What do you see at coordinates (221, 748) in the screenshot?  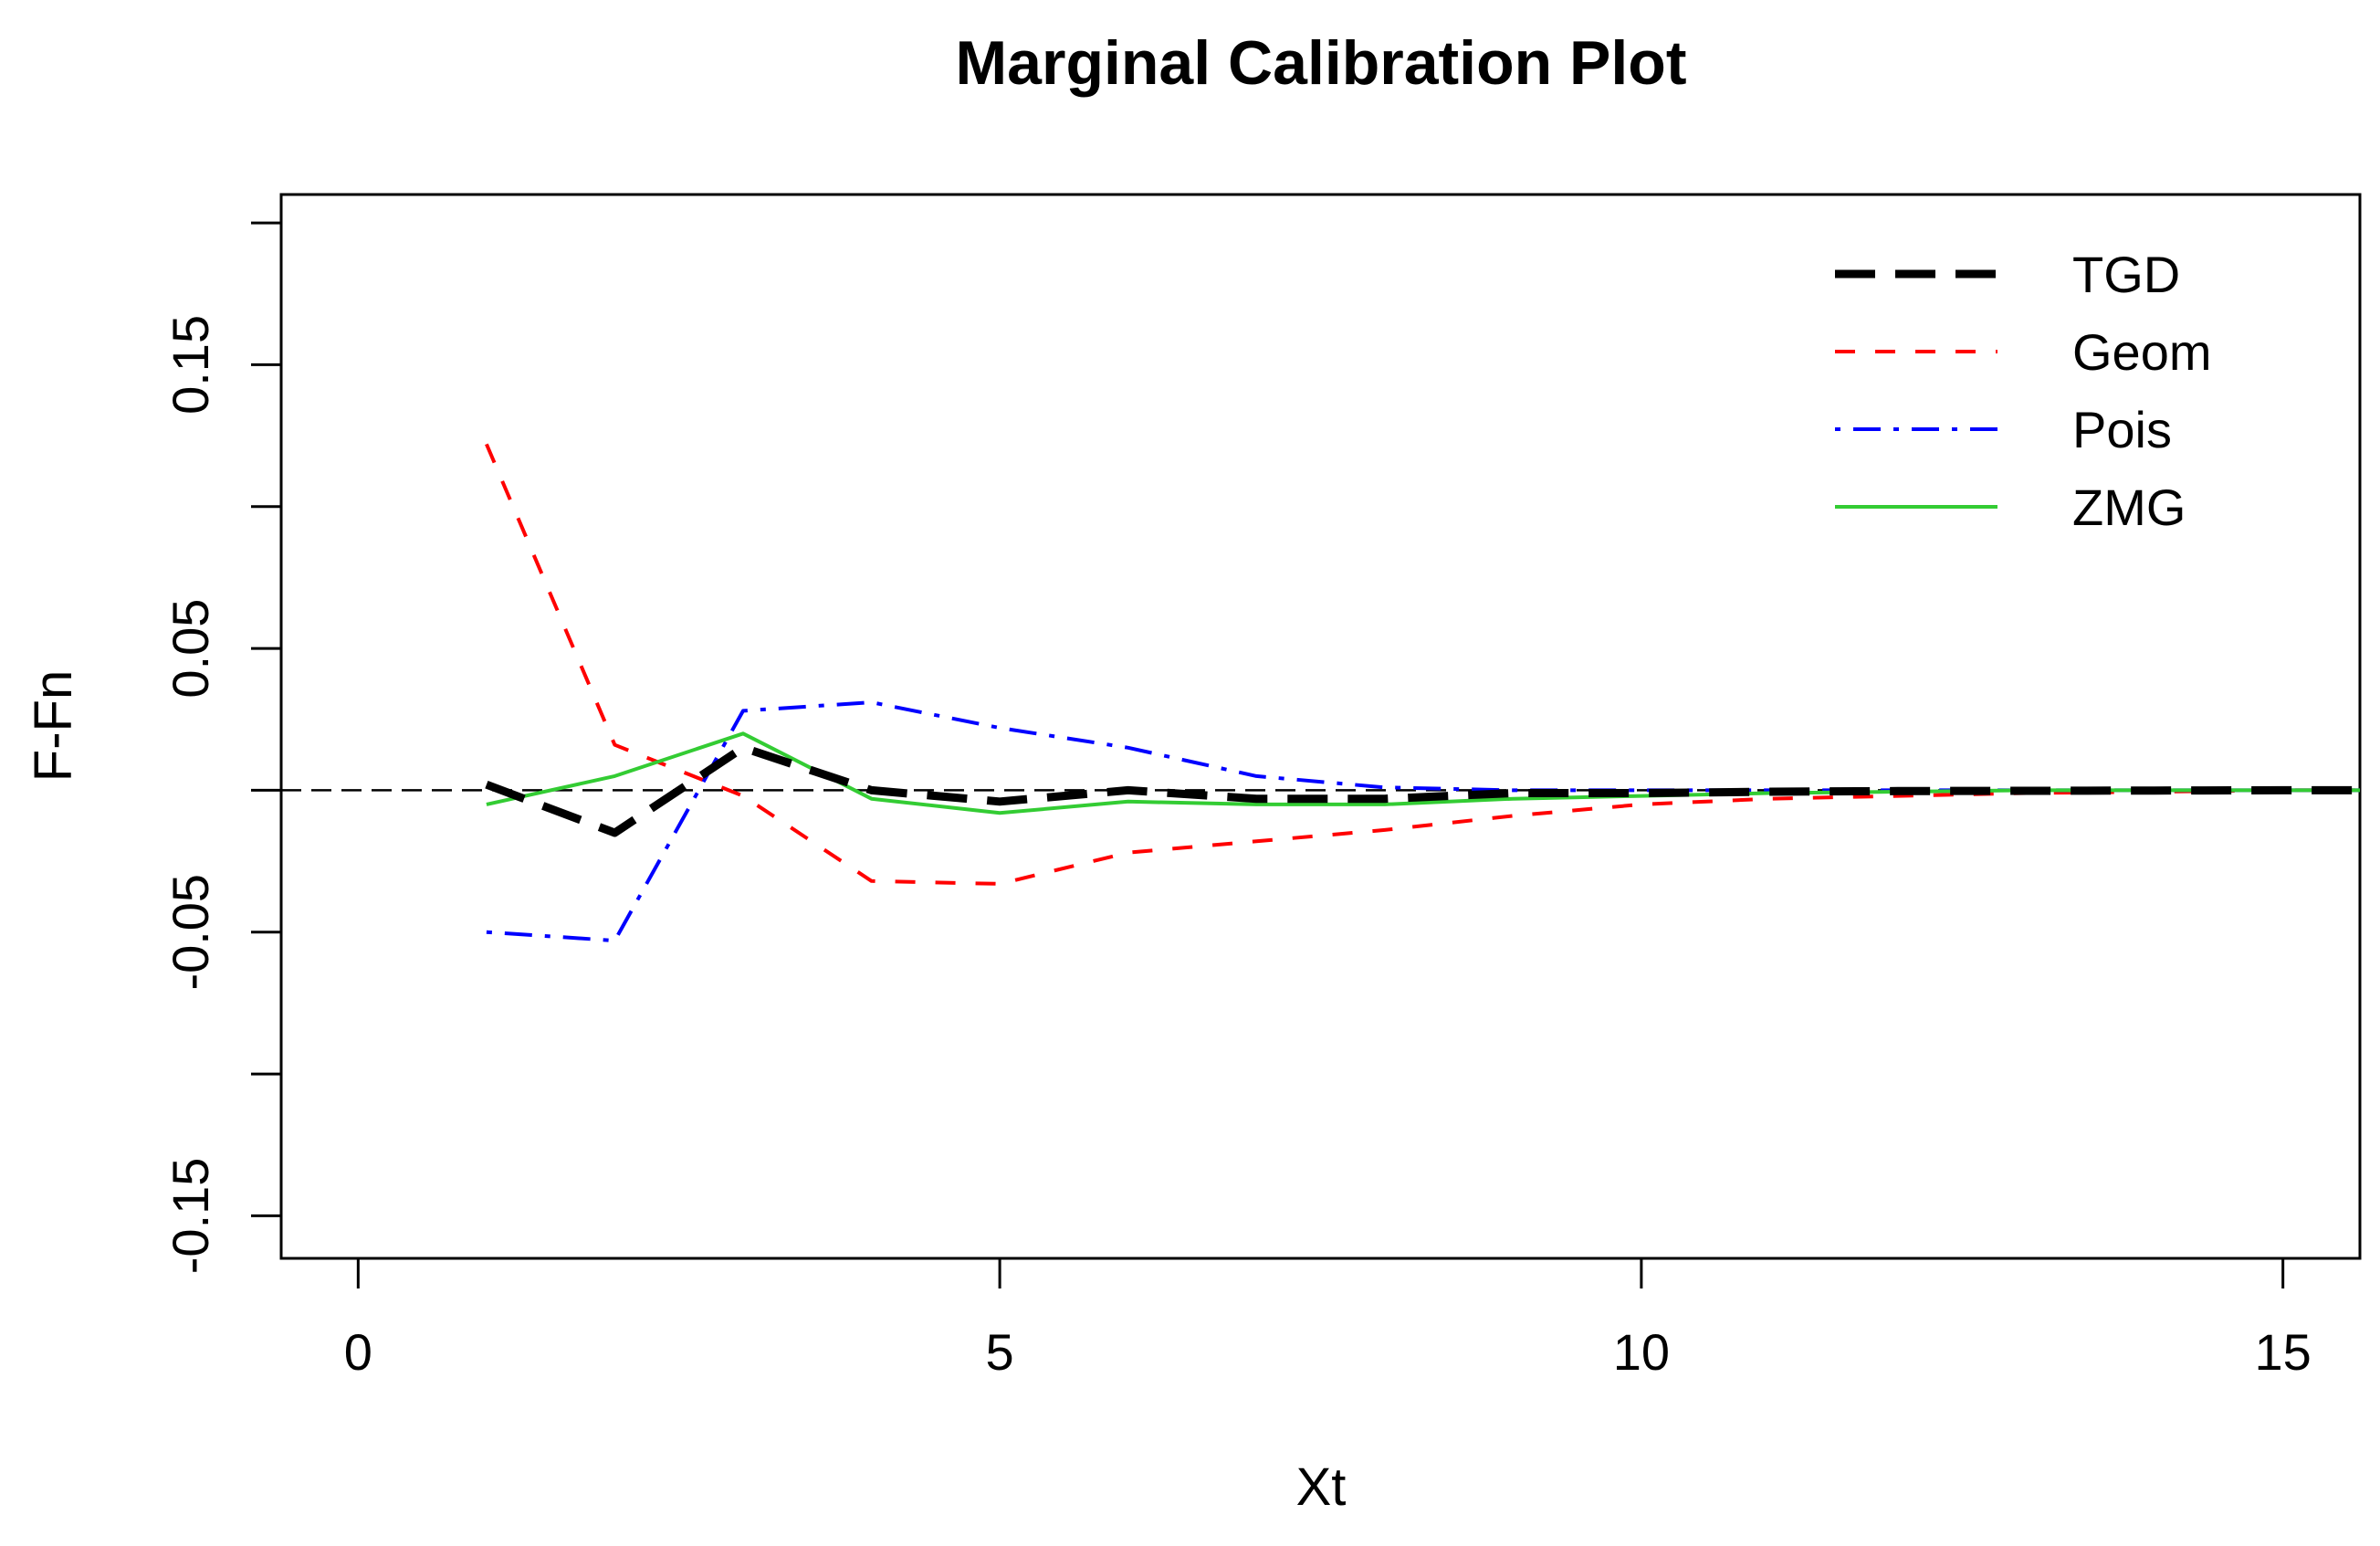 I see `y-axis: -0.15 -0.05 0.05 0.15` at bounding box center [221, 748].